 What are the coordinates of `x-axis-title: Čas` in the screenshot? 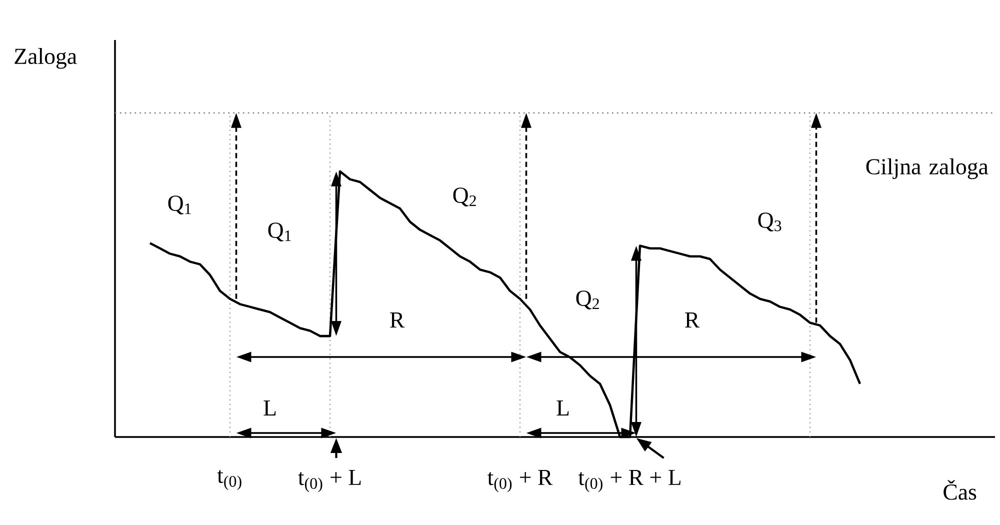 It's located at (960, 490).